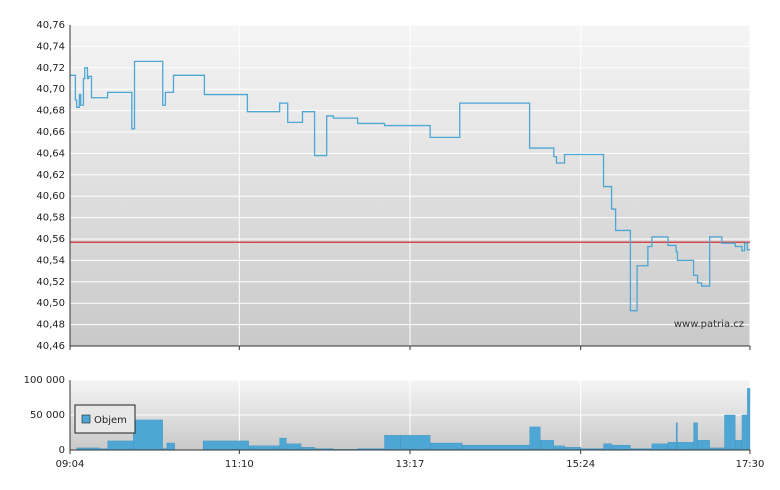 The height and width of the screenshot is (490, 780). What do you see at coordinates (50, 153) in the screenshot?
I see `y-tick-label: 40,64` at bounding box center [50, 153].